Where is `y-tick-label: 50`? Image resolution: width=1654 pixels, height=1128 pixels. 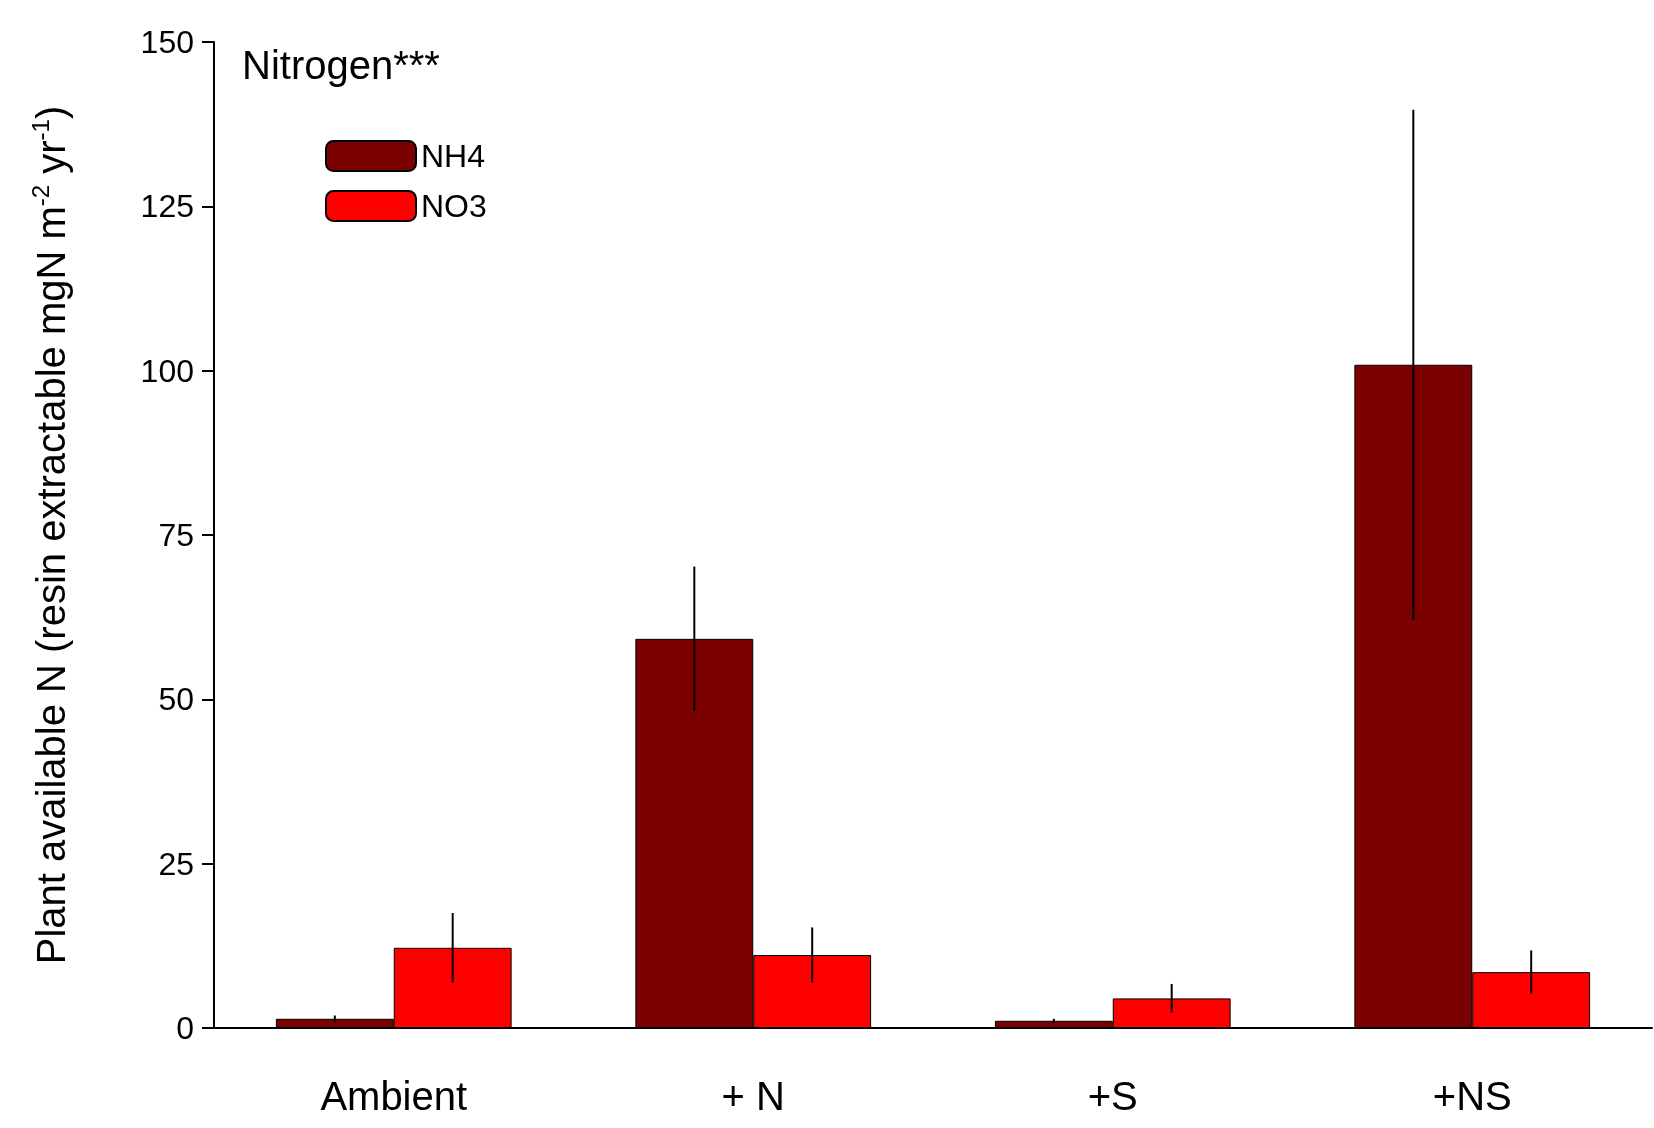 y-tick-label: 50 is located at coordinates (176, 699).